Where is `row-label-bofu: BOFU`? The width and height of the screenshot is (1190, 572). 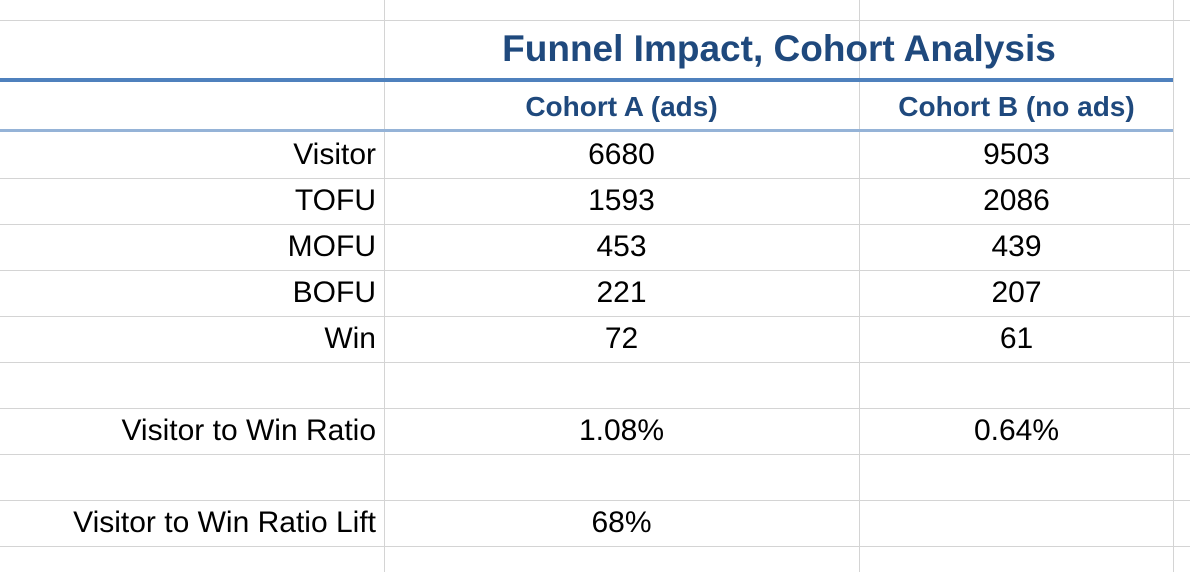
row-label-bofu: BOFU is located at coordinates (334, 292).